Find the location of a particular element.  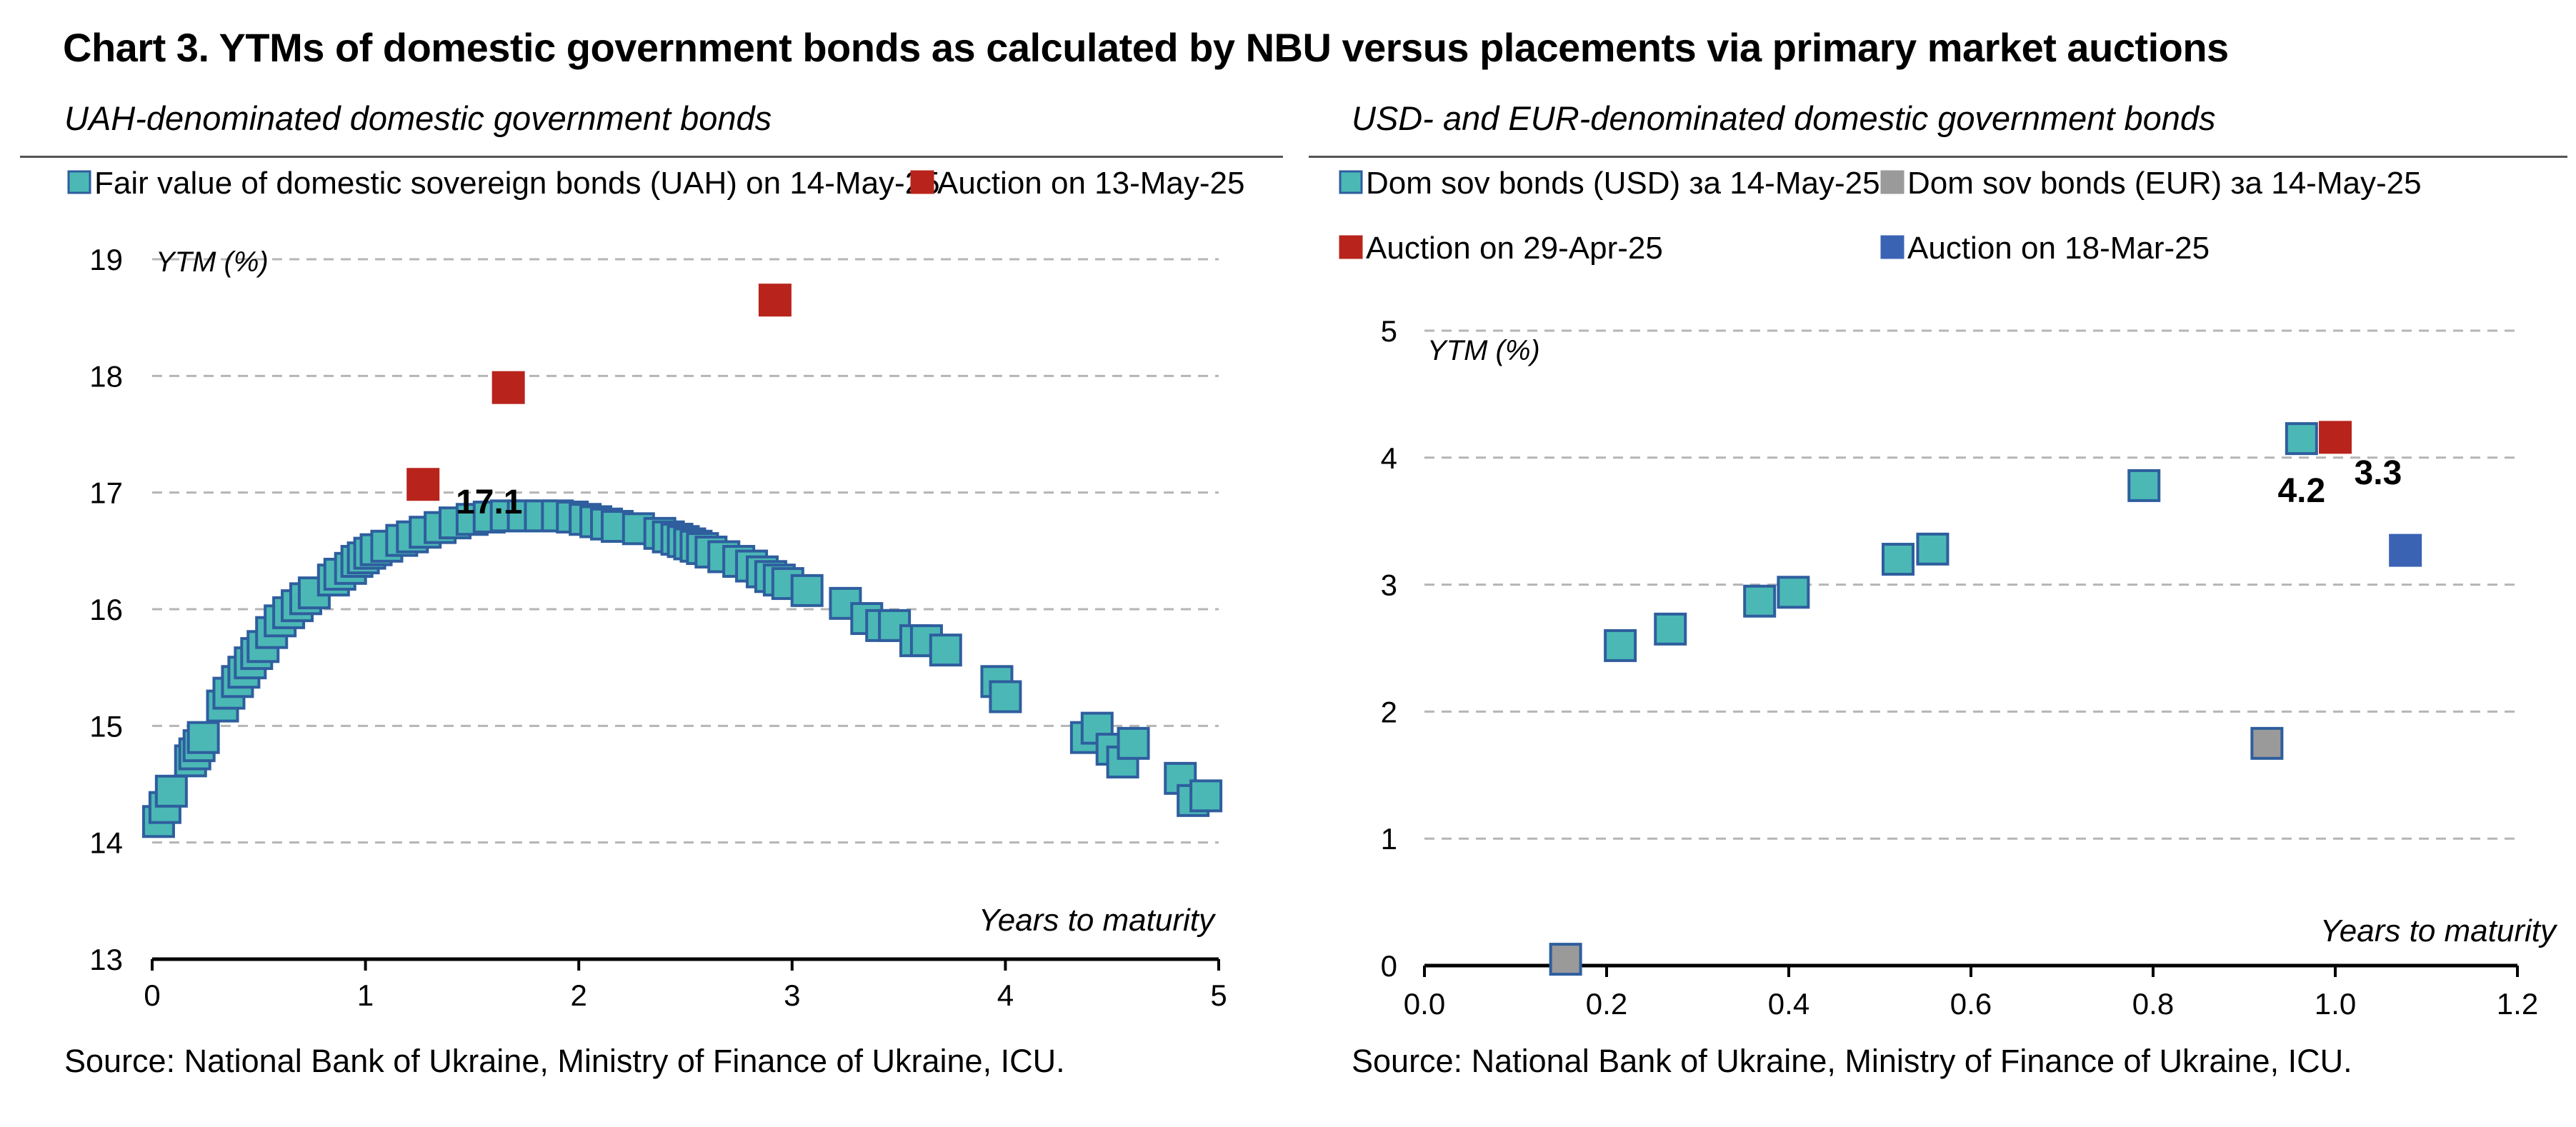

left-y-tick-label: 16 is located at coordinates (106, 609).